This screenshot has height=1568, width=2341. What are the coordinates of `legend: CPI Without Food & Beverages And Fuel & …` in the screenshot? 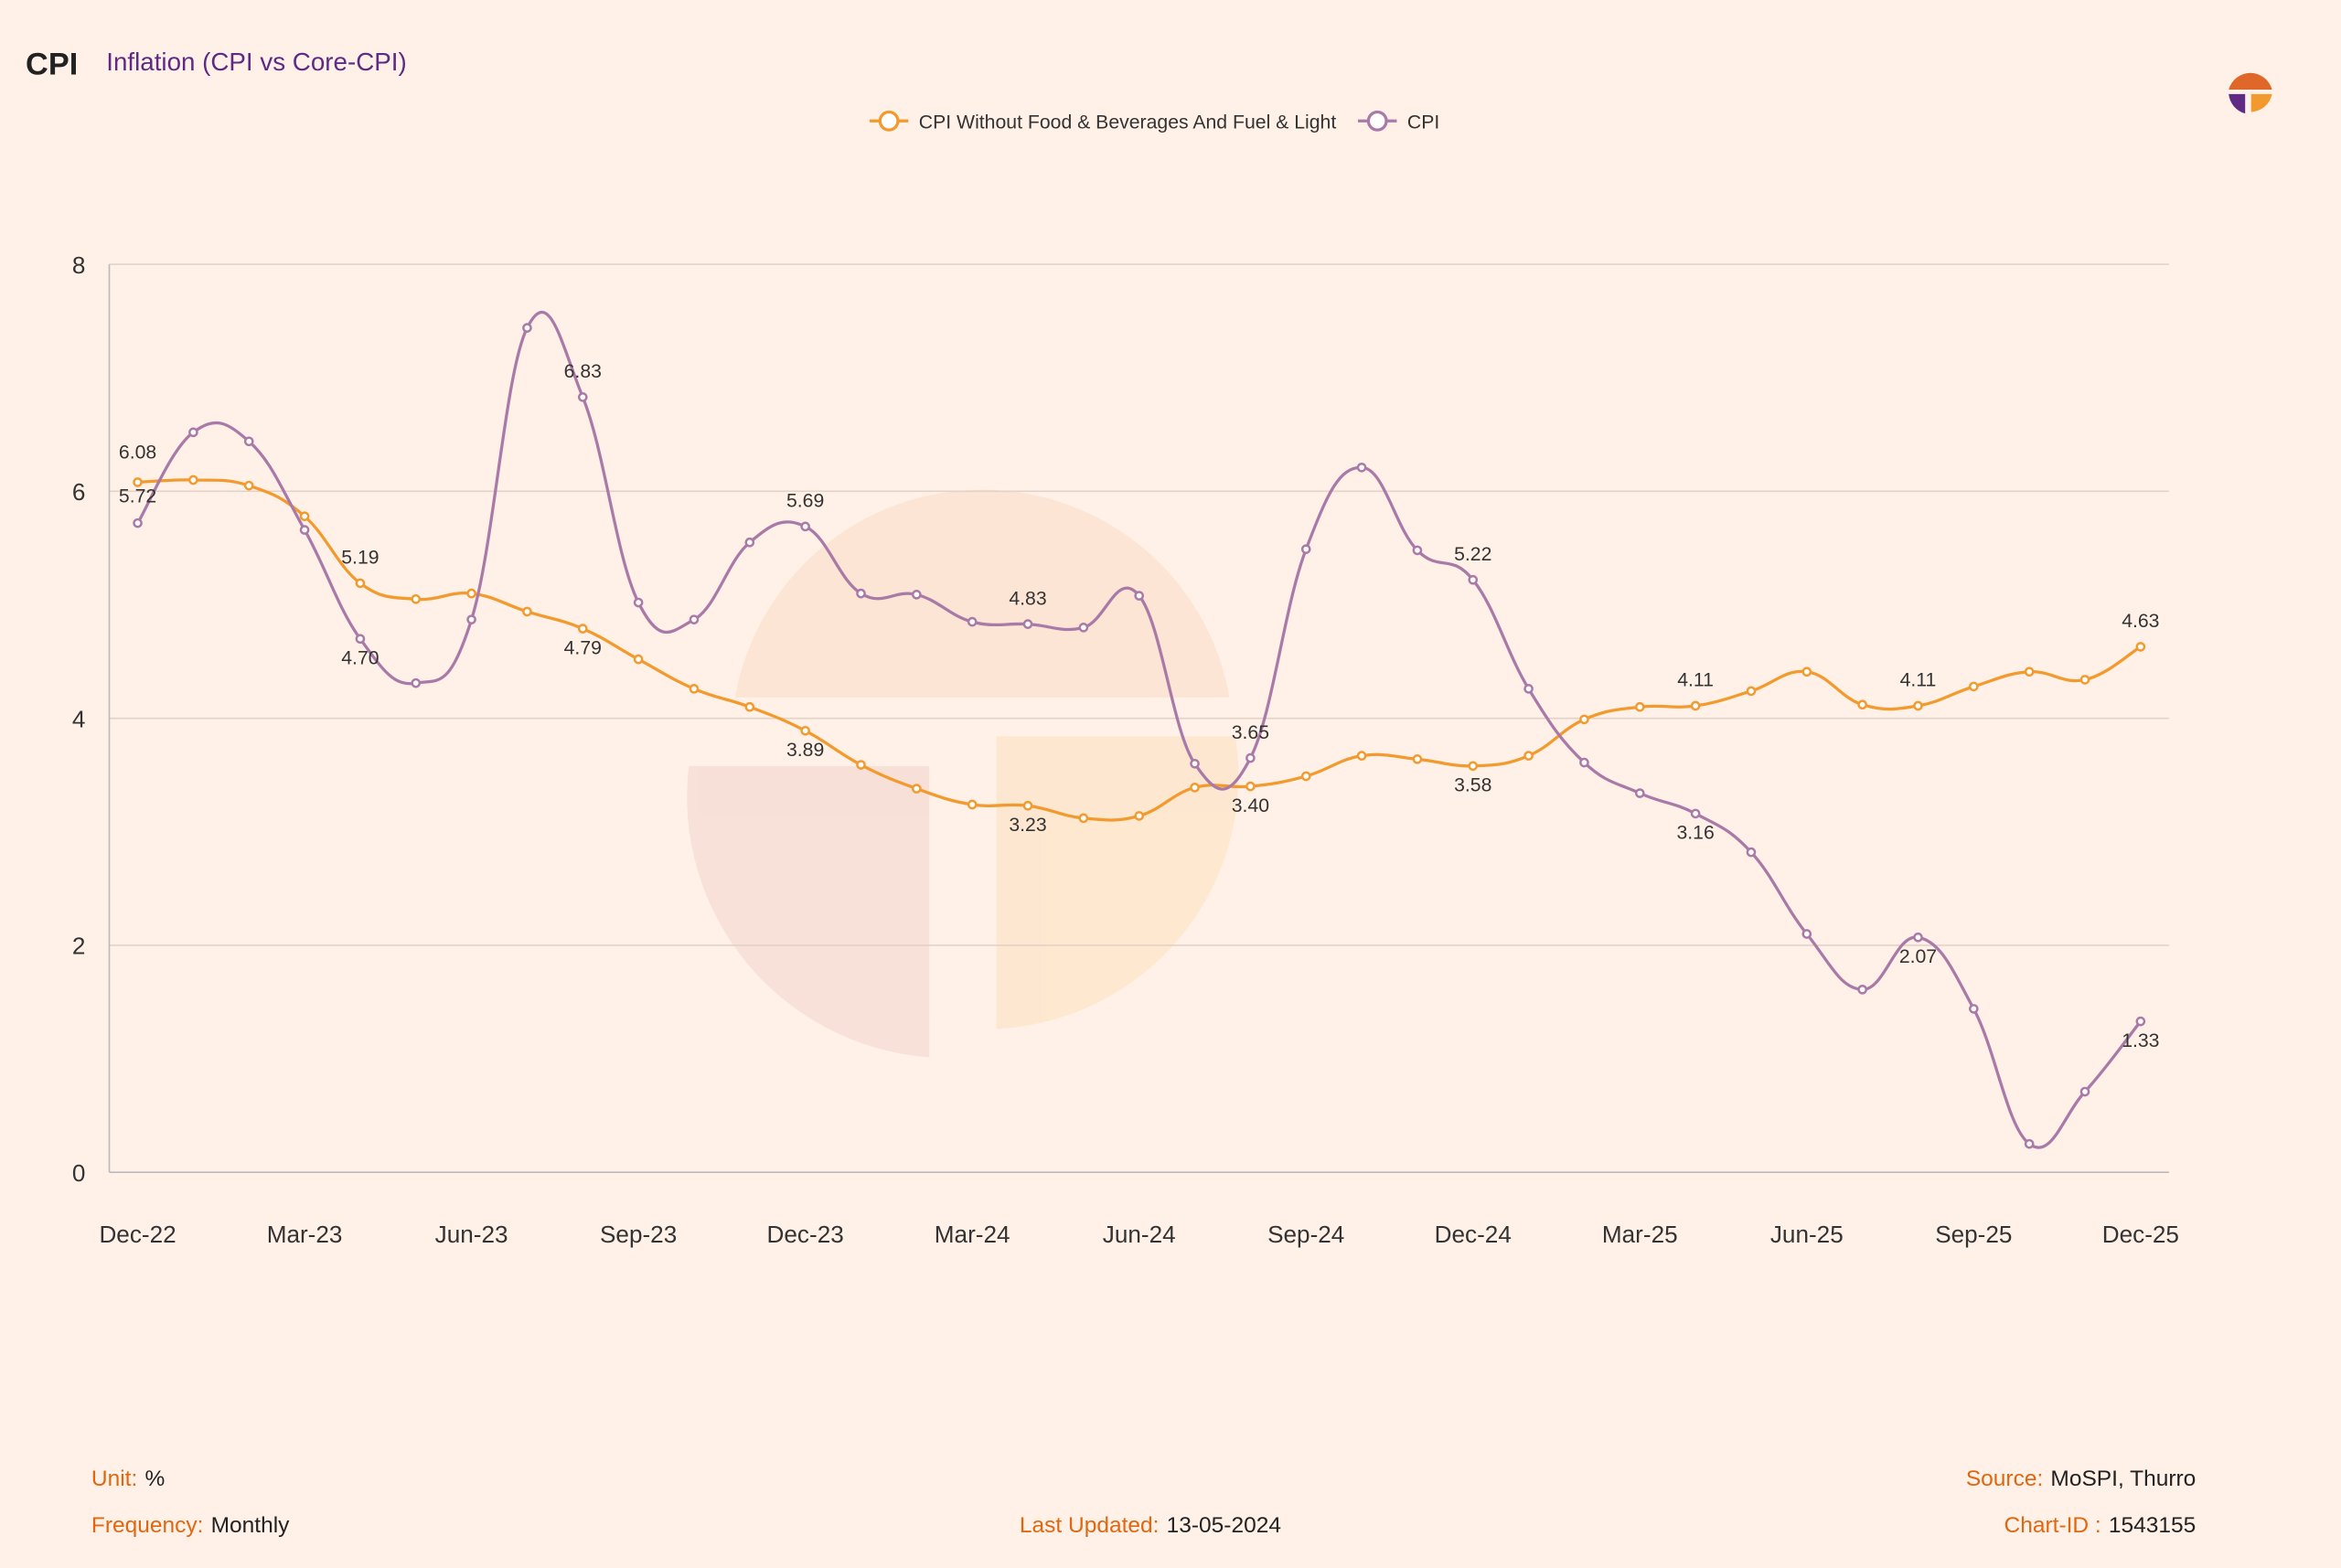 It's located at (1154, 121).